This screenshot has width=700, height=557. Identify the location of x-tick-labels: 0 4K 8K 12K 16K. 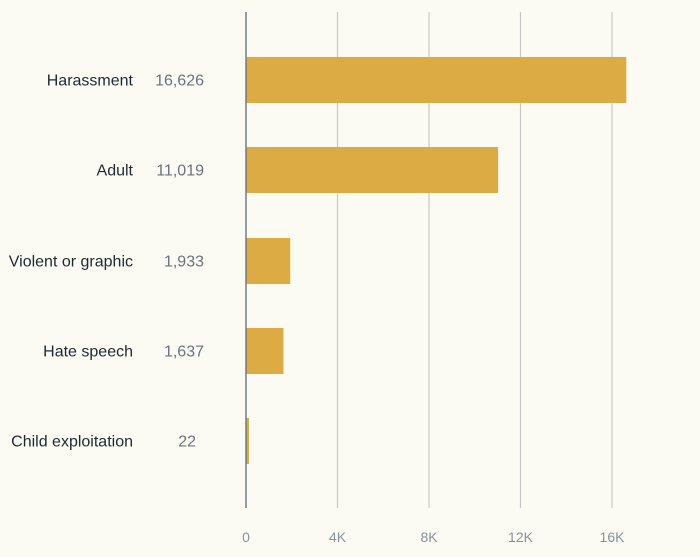
(433, 537).